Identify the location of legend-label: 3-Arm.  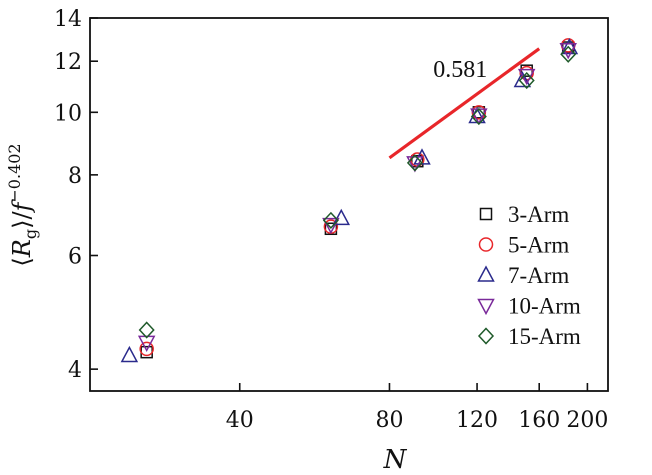
(538, 214).